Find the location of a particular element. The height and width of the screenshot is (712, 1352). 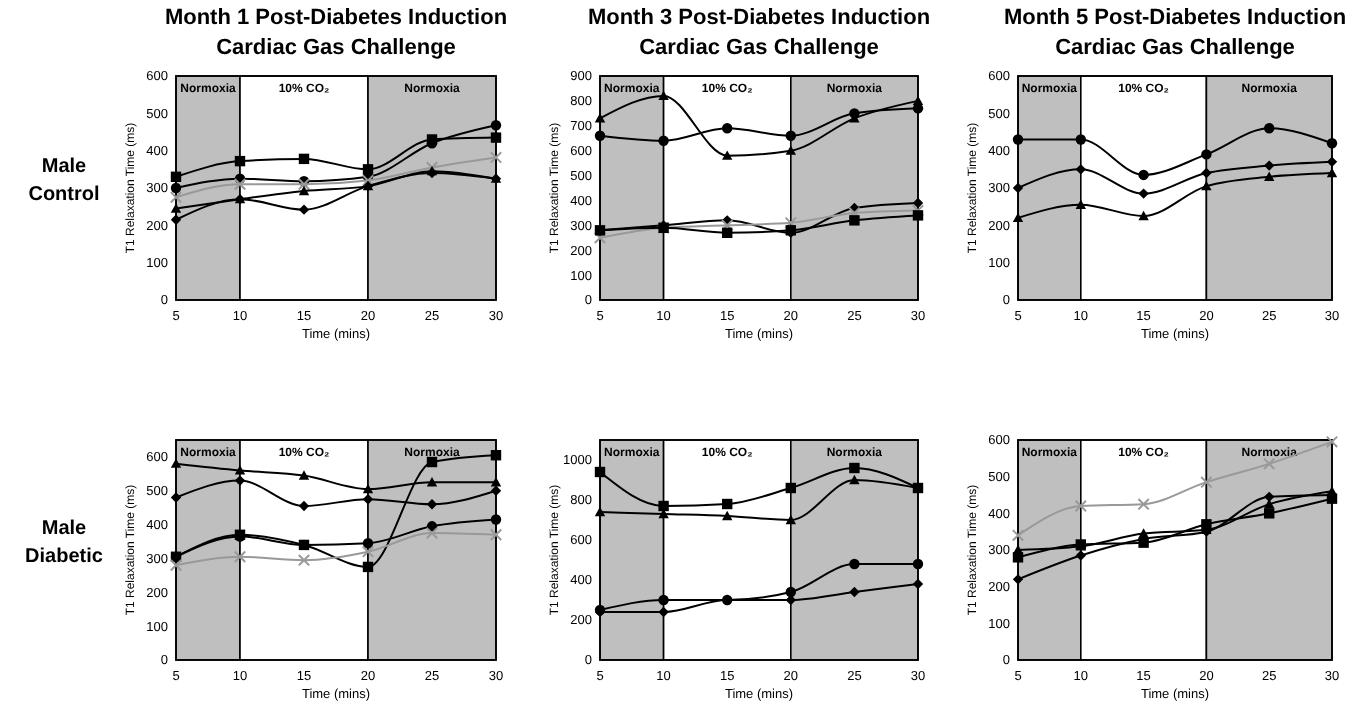

chart-title: Month 5 Post-Diabetes Induction Cardiac Gas Challenge is located at coordinates (1175, 33).